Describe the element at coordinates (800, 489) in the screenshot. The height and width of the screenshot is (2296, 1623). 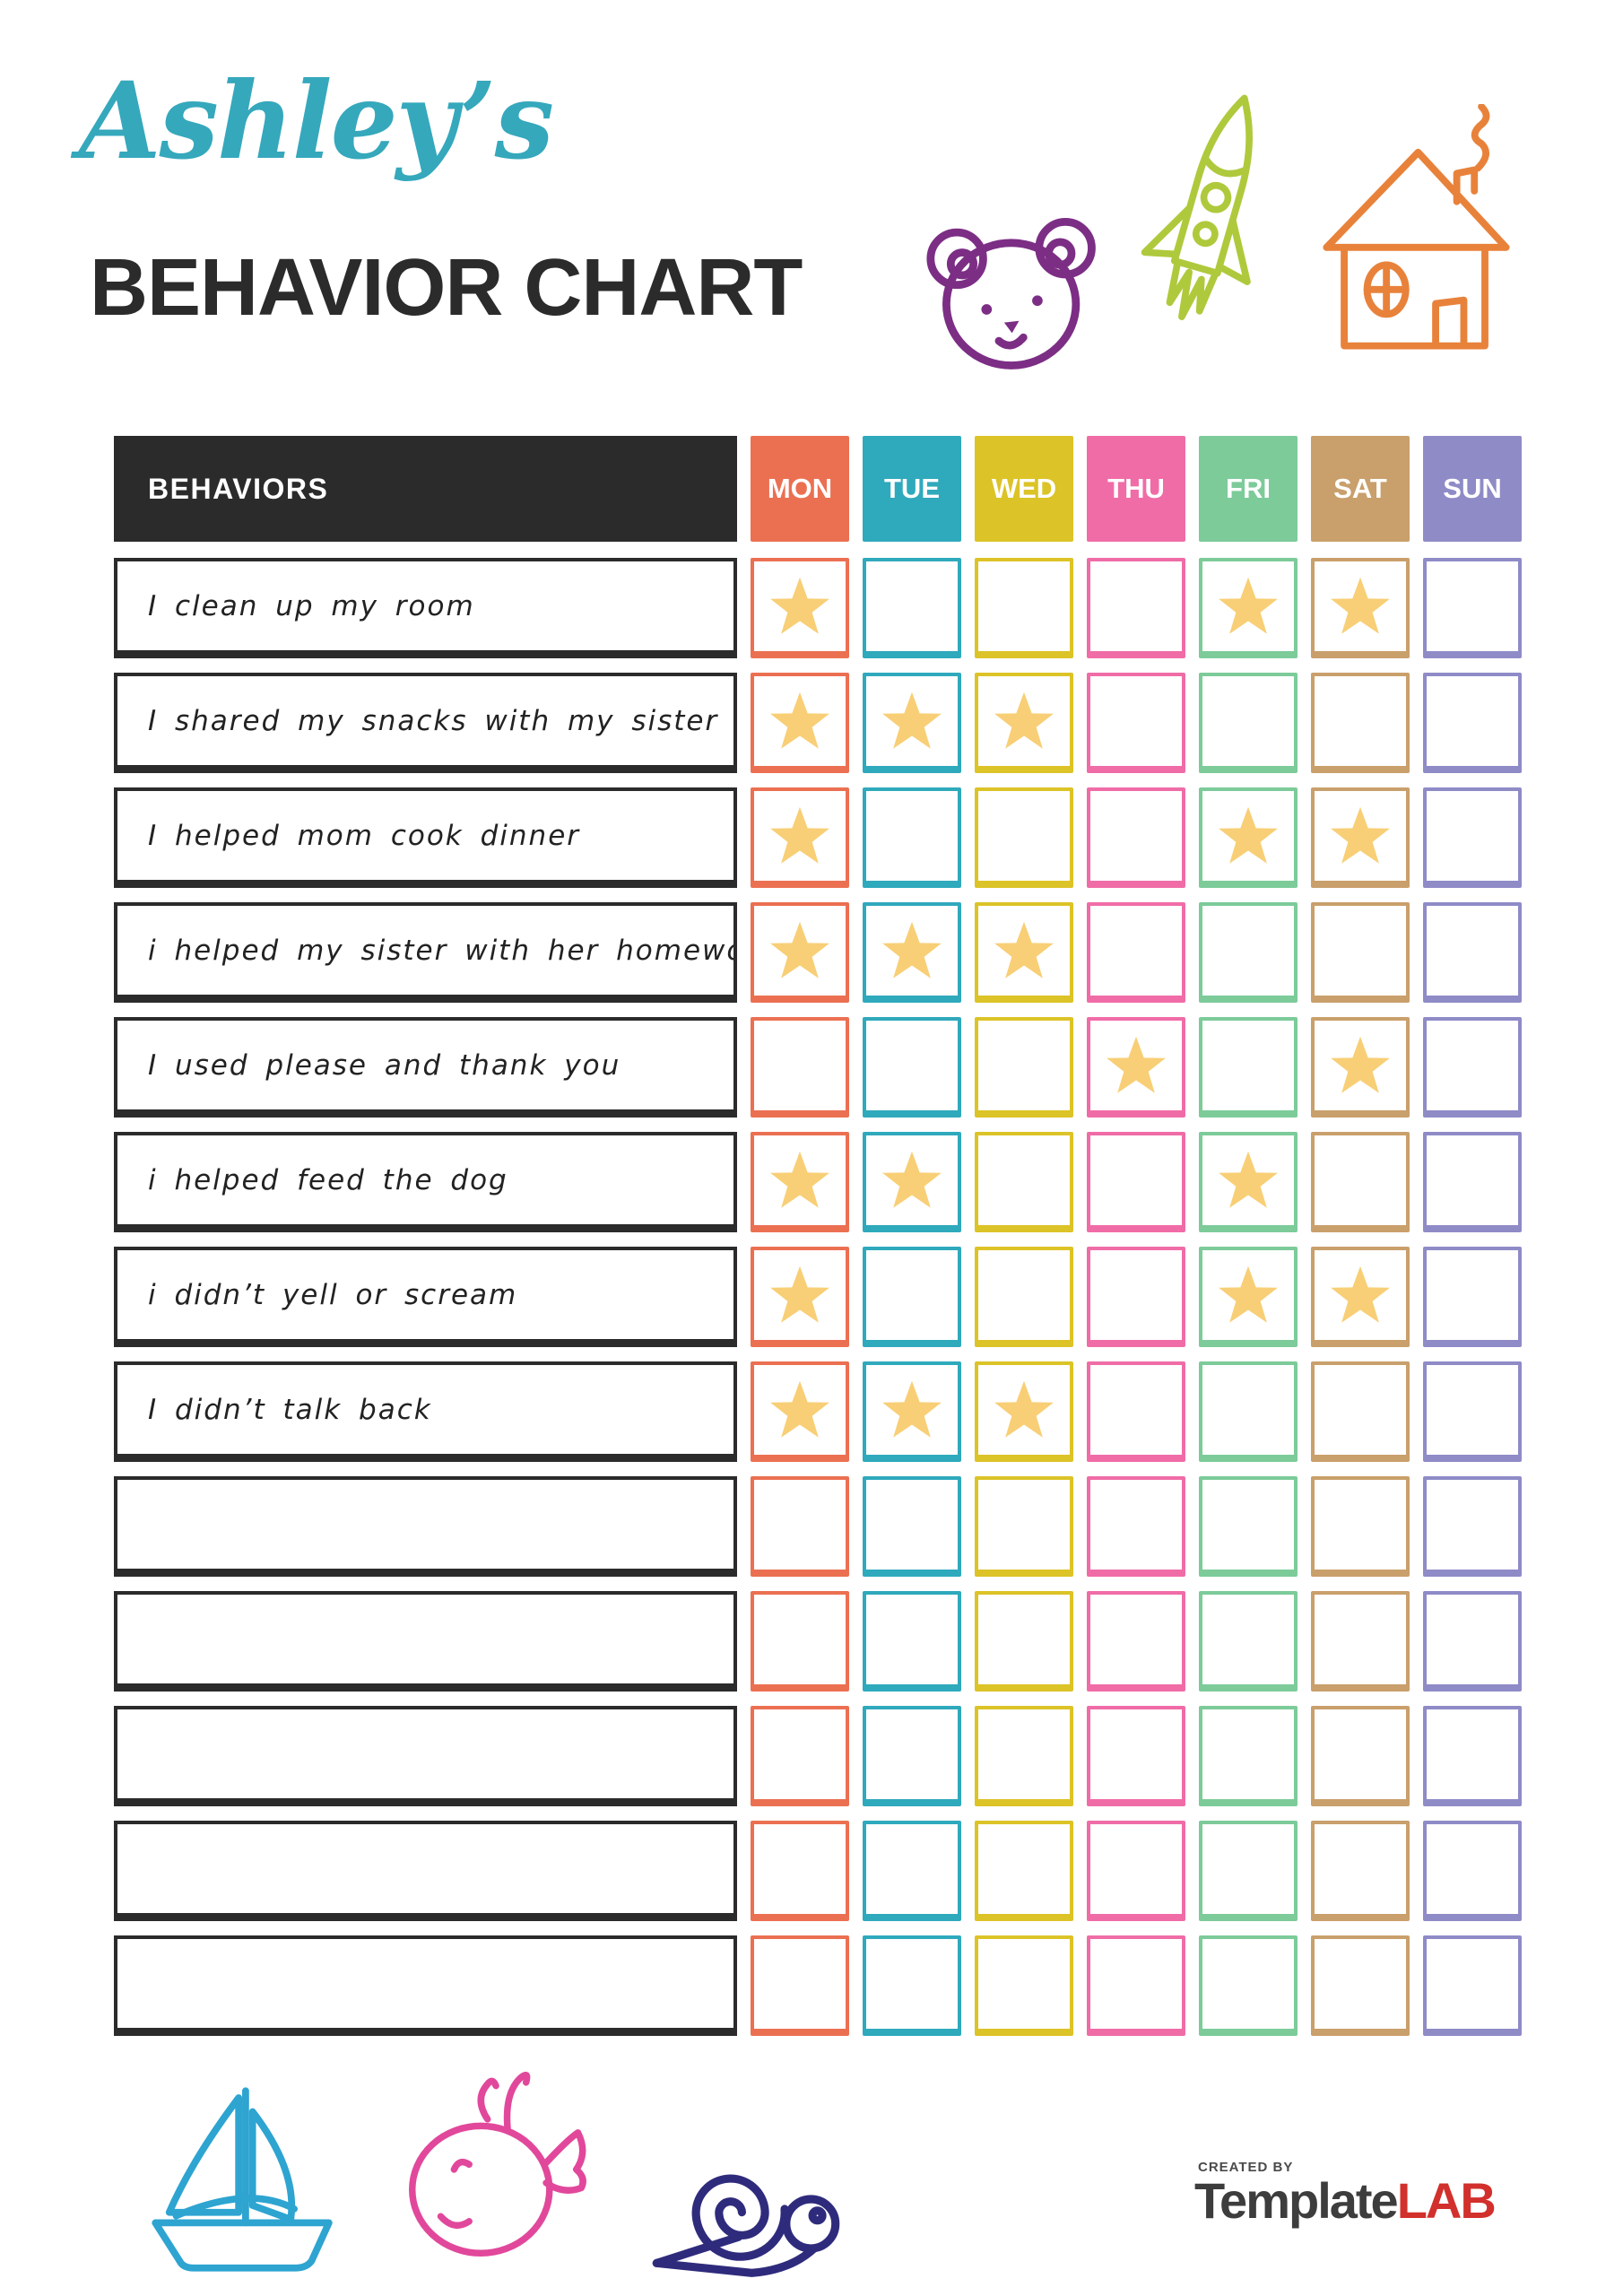
I see `day-header-mon: MON` at that location.